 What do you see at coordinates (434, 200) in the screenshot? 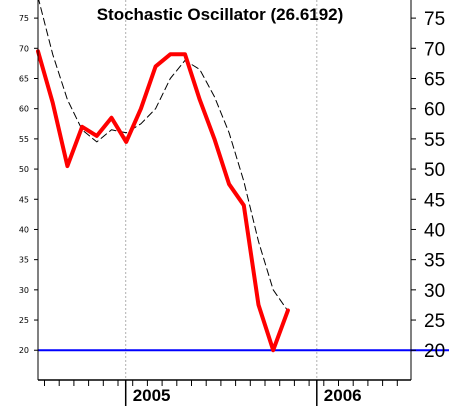
I see `right-tick-label: 45` at bounding box center [434, 200].